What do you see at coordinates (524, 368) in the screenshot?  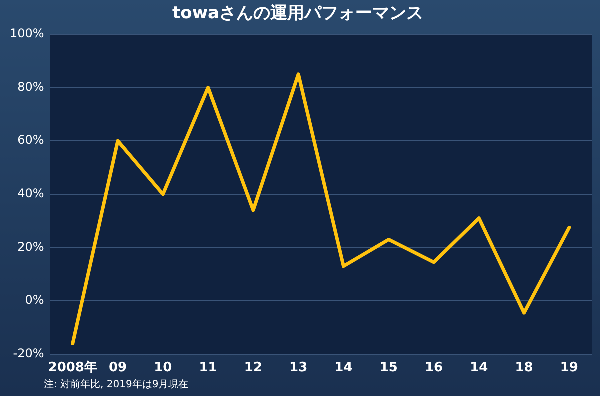 I see `x-tick-label: 18` at bounding box center [524, 368].